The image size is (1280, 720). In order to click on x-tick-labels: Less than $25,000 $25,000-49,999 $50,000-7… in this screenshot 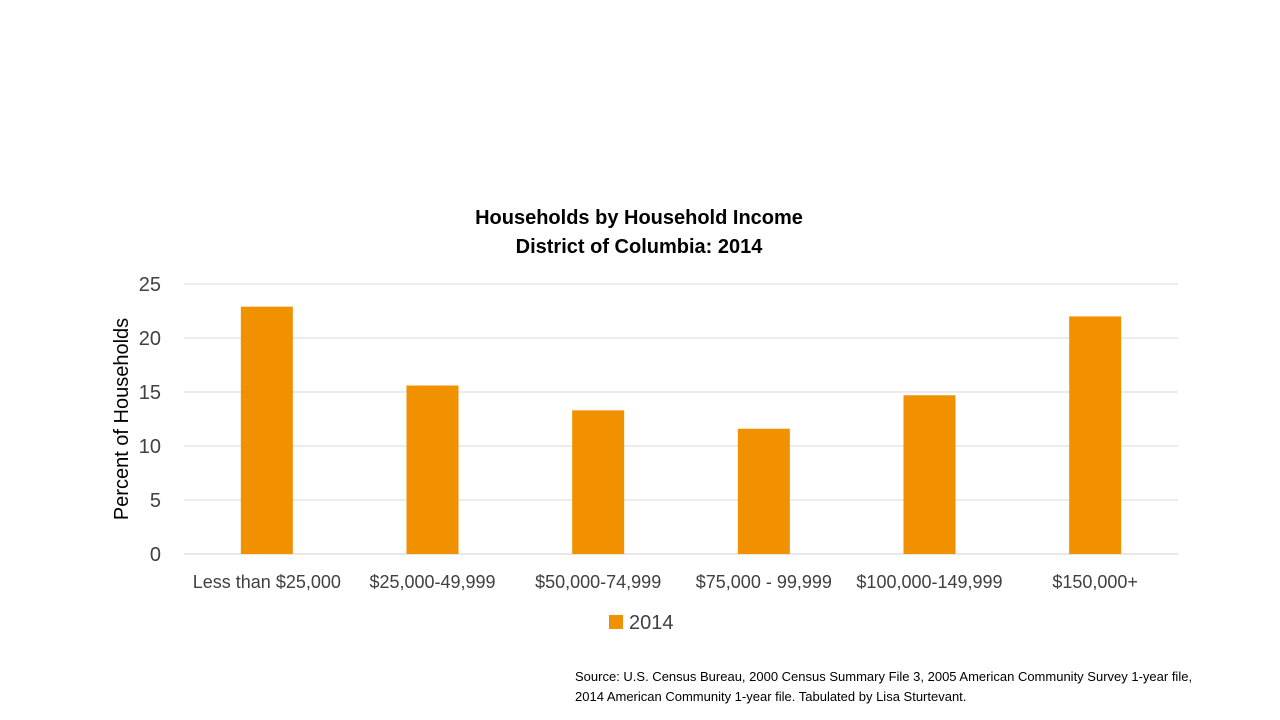, I will do `click(665, 582)`.